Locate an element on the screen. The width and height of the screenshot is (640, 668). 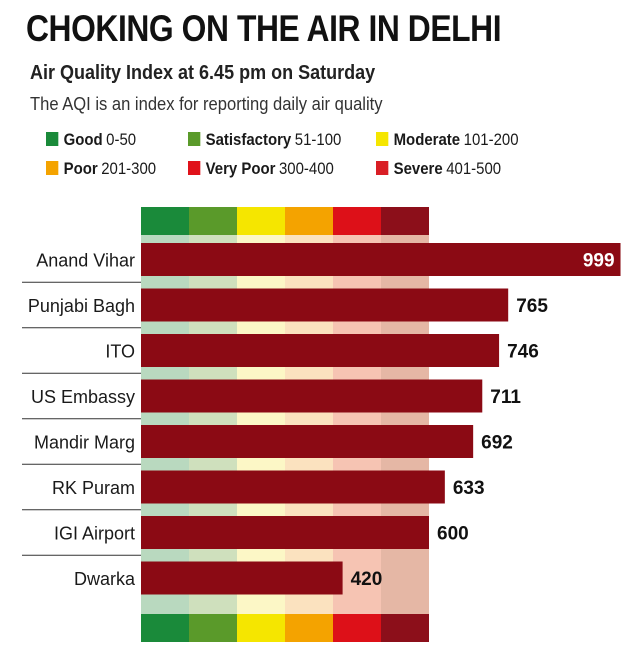
legend-satisfactory-swatch is located at coordinates (194, 139).